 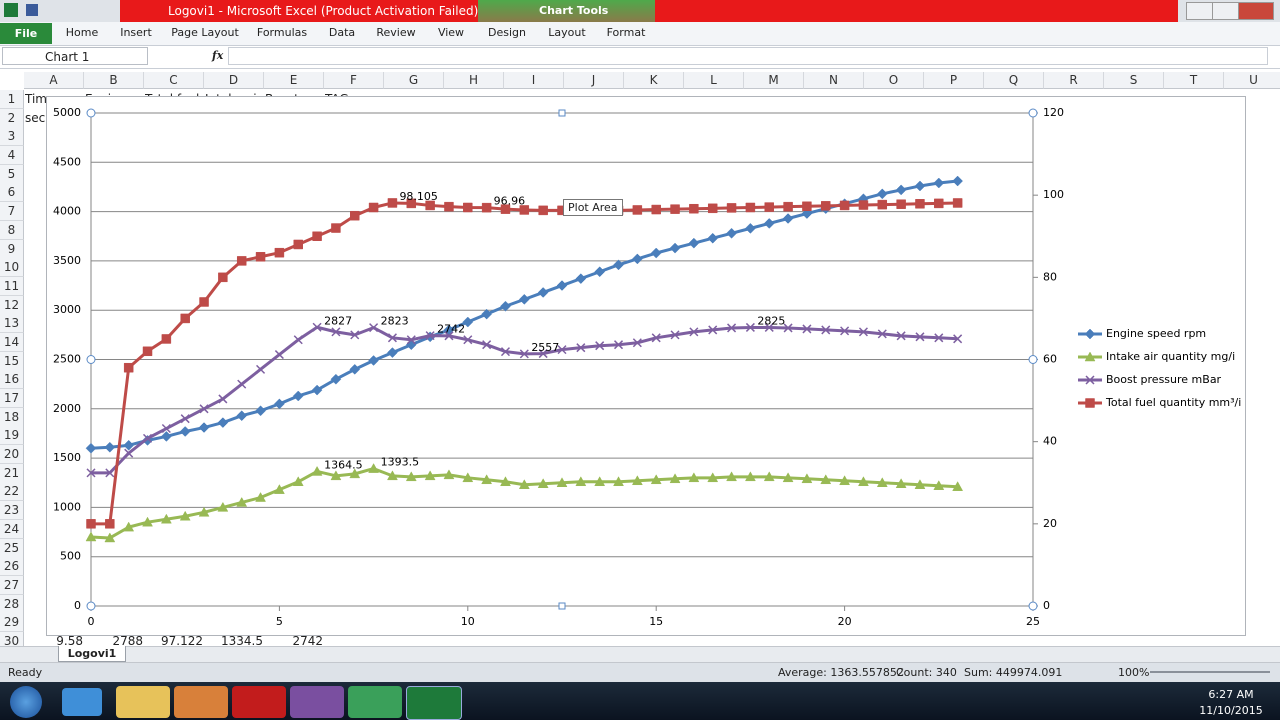 I want to click on column-header: B, so click(x=114, y=80).